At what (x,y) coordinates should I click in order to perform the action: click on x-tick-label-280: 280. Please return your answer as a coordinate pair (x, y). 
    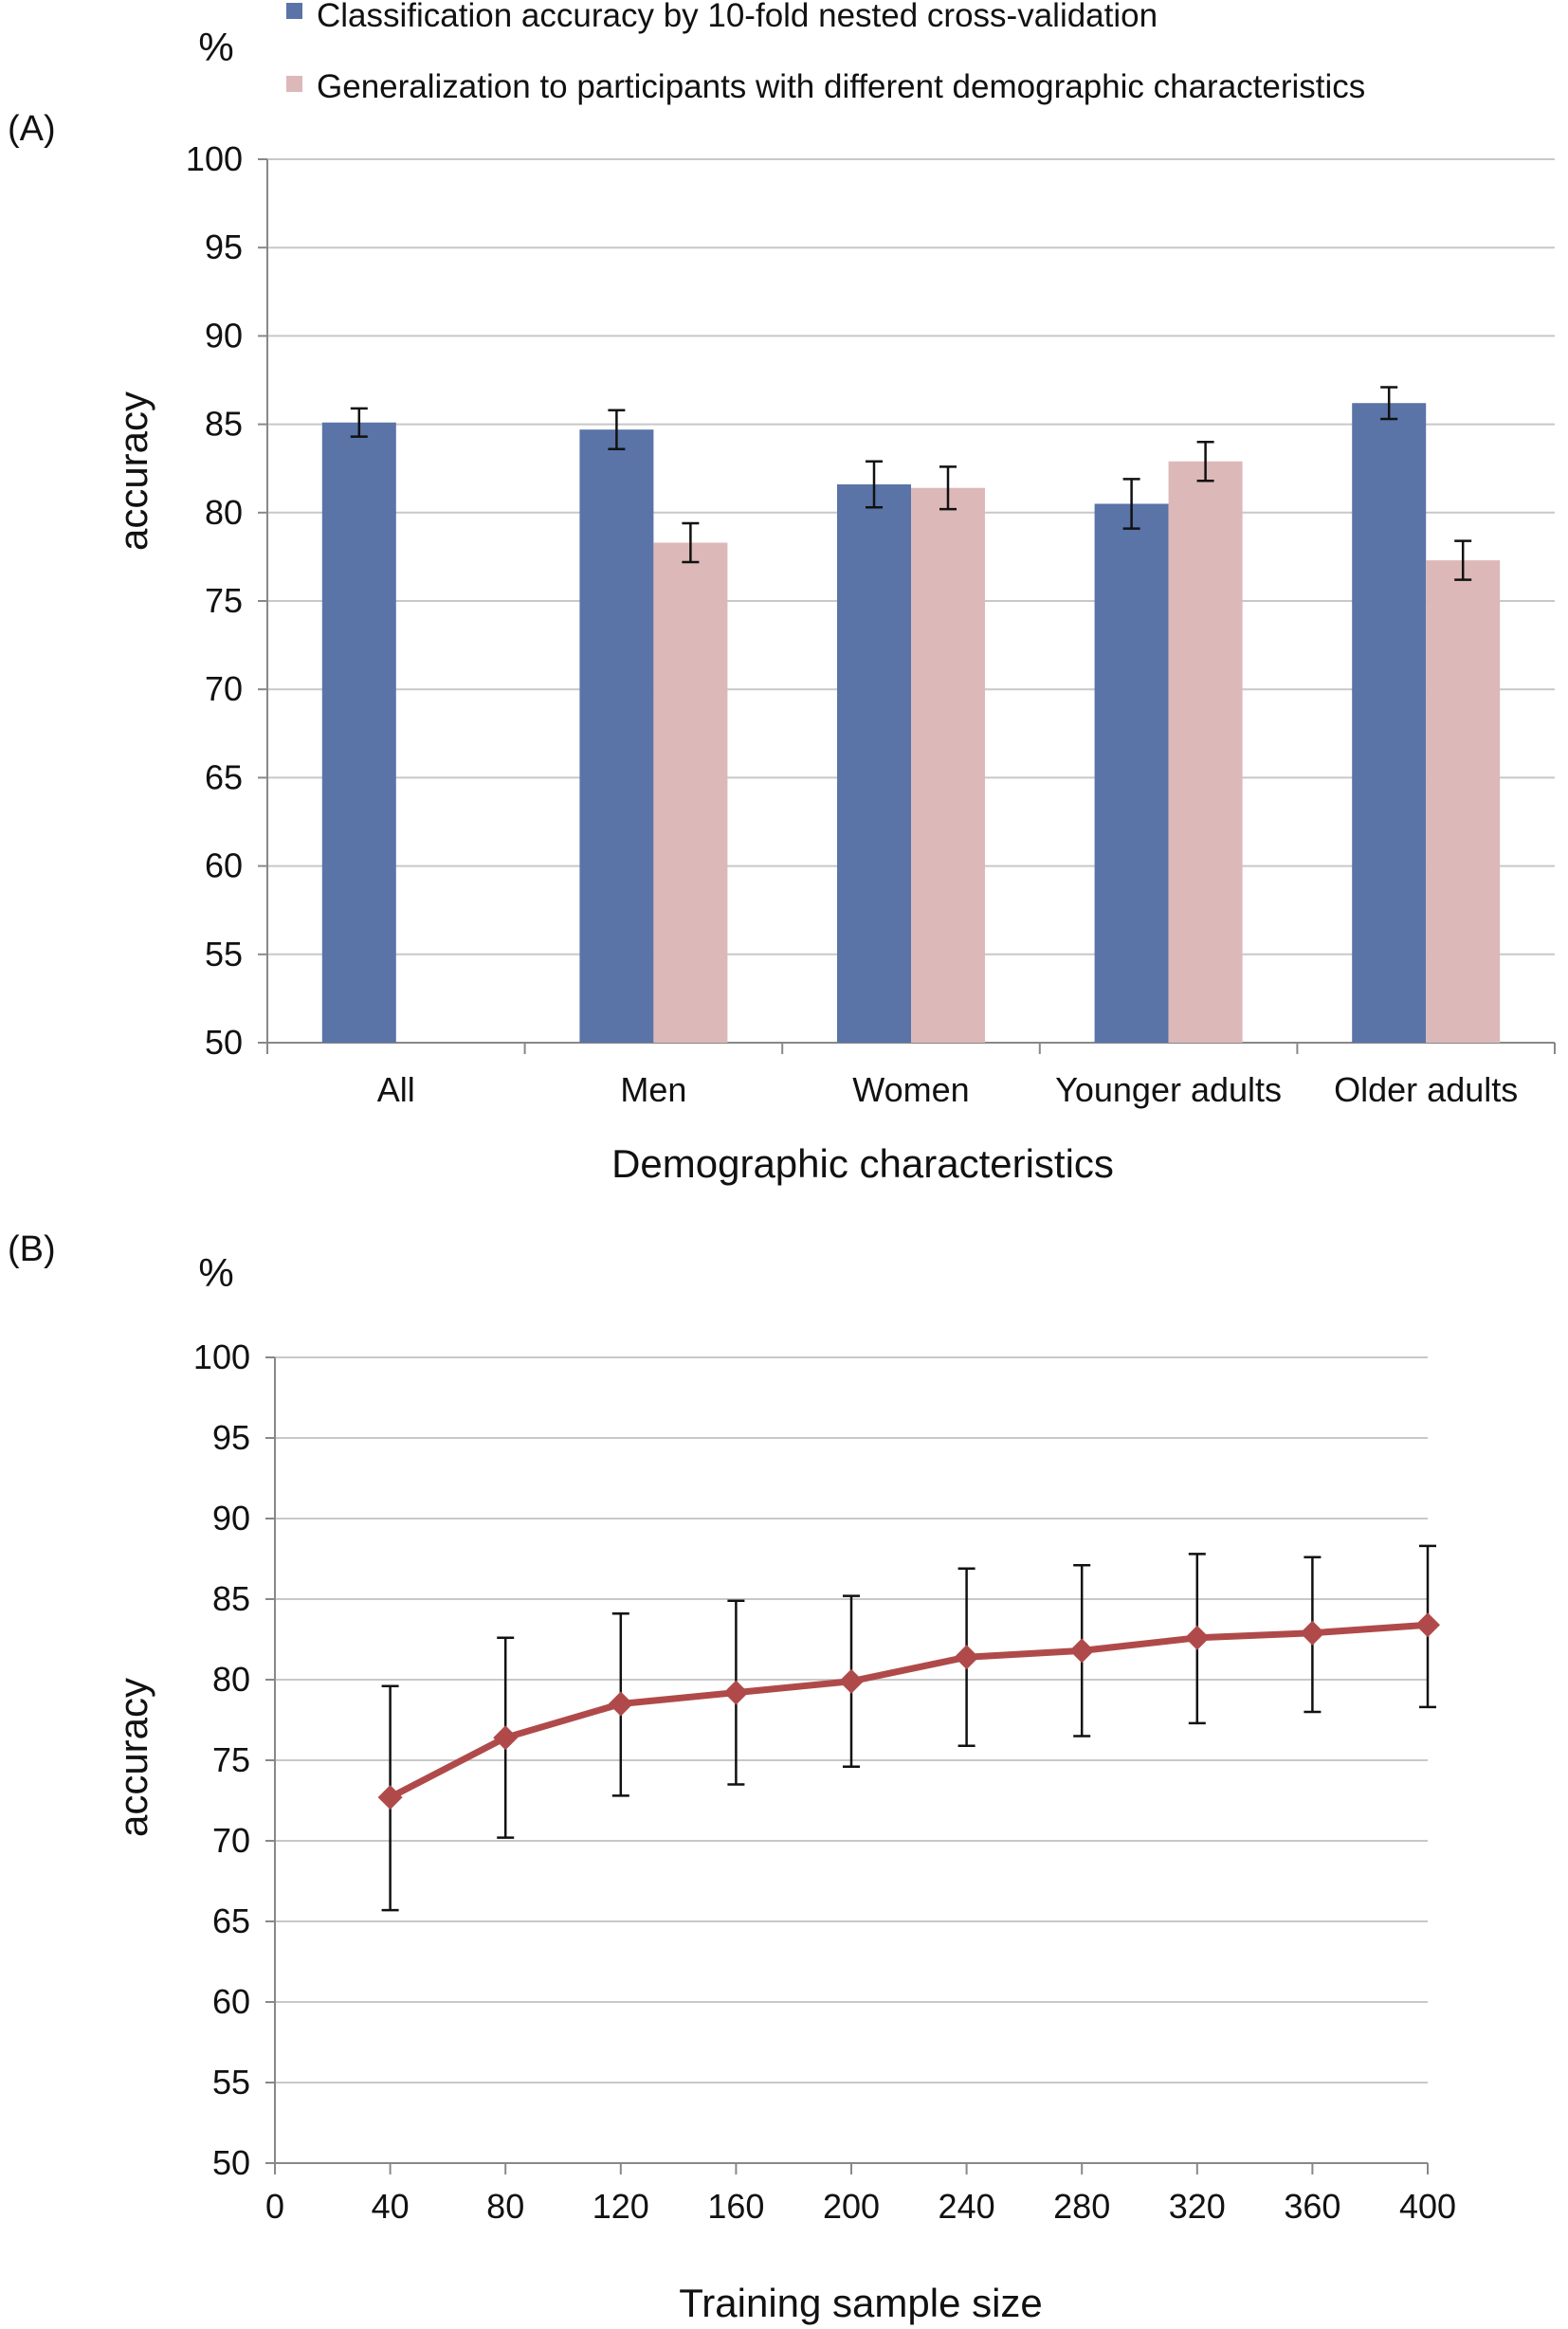
    Looking at the image, I should click on (1081, 2206).